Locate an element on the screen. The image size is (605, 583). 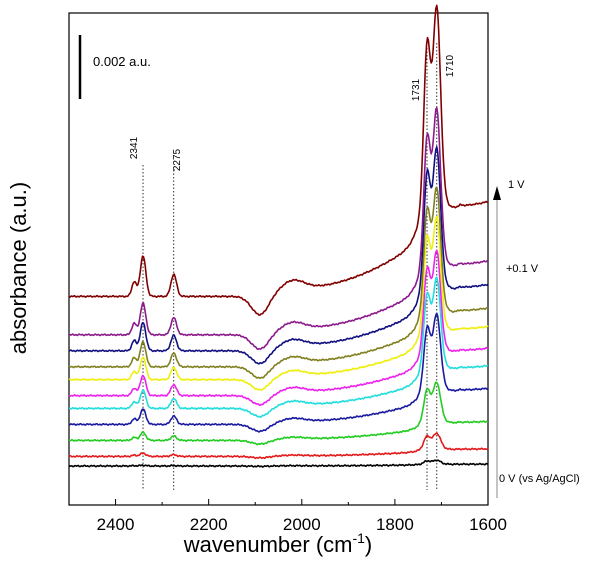
x-tick-label: 1600 is located at coordinates (488, 524).